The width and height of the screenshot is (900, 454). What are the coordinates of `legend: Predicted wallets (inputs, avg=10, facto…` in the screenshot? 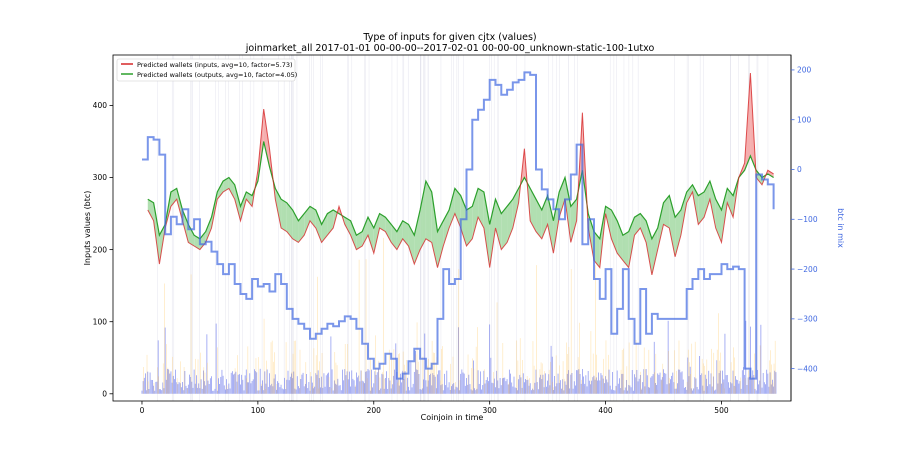 It's located at (207, 70).